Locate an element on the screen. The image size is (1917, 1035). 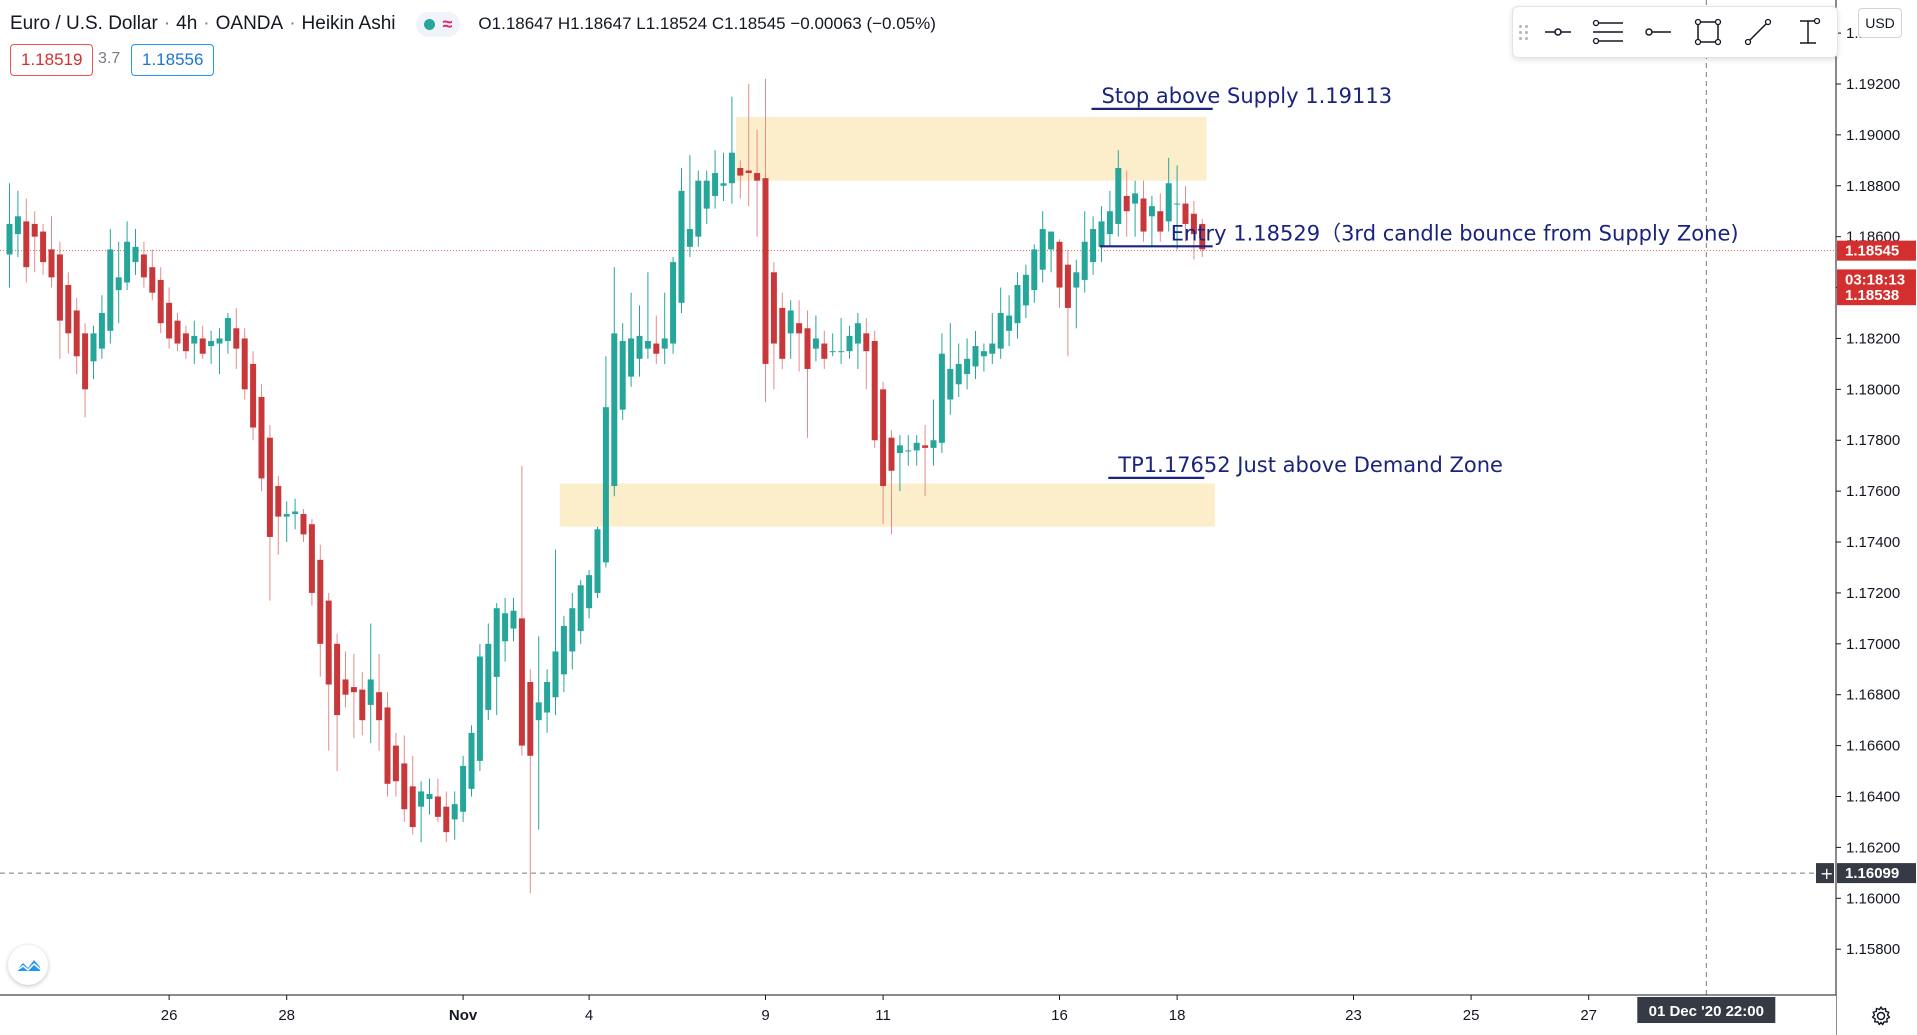
drawing-toolbar is located at coordinates (1675, 32).